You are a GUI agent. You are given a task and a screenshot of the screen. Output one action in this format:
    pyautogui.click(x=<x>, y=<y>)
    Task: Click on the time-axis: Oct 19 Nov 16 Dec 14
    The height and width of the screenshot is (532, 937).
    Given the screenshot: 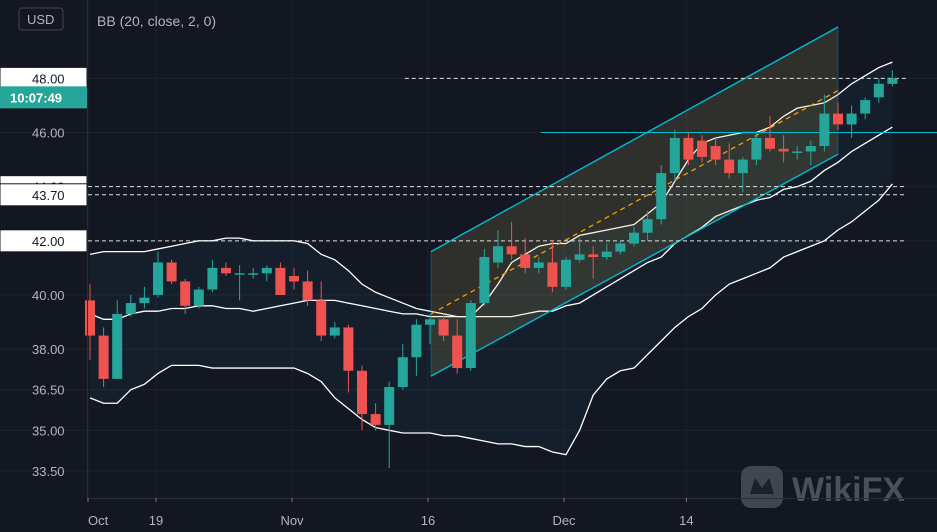 What is the action you would take?
    pyautogui.click(x=512, y=513)
    